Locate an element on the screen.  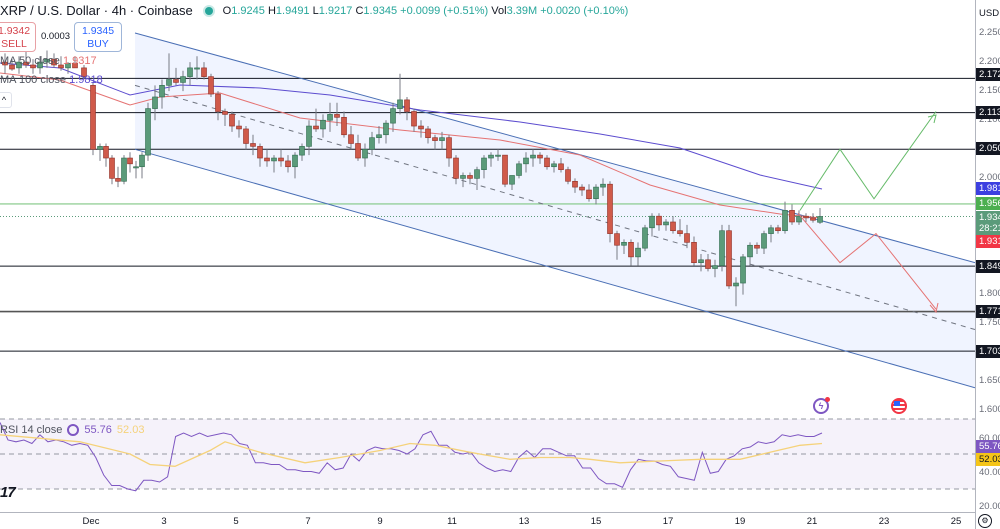
rsi-legend: RSI 14 close 55.76 52.03 is located at coordinates (72, 430).